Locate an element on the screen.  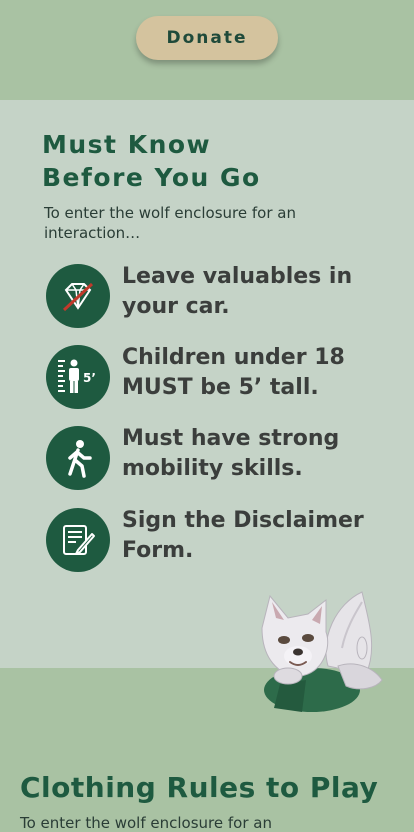
rule-item: Must have strong mobility skills. is located at coordinates (216, 458).